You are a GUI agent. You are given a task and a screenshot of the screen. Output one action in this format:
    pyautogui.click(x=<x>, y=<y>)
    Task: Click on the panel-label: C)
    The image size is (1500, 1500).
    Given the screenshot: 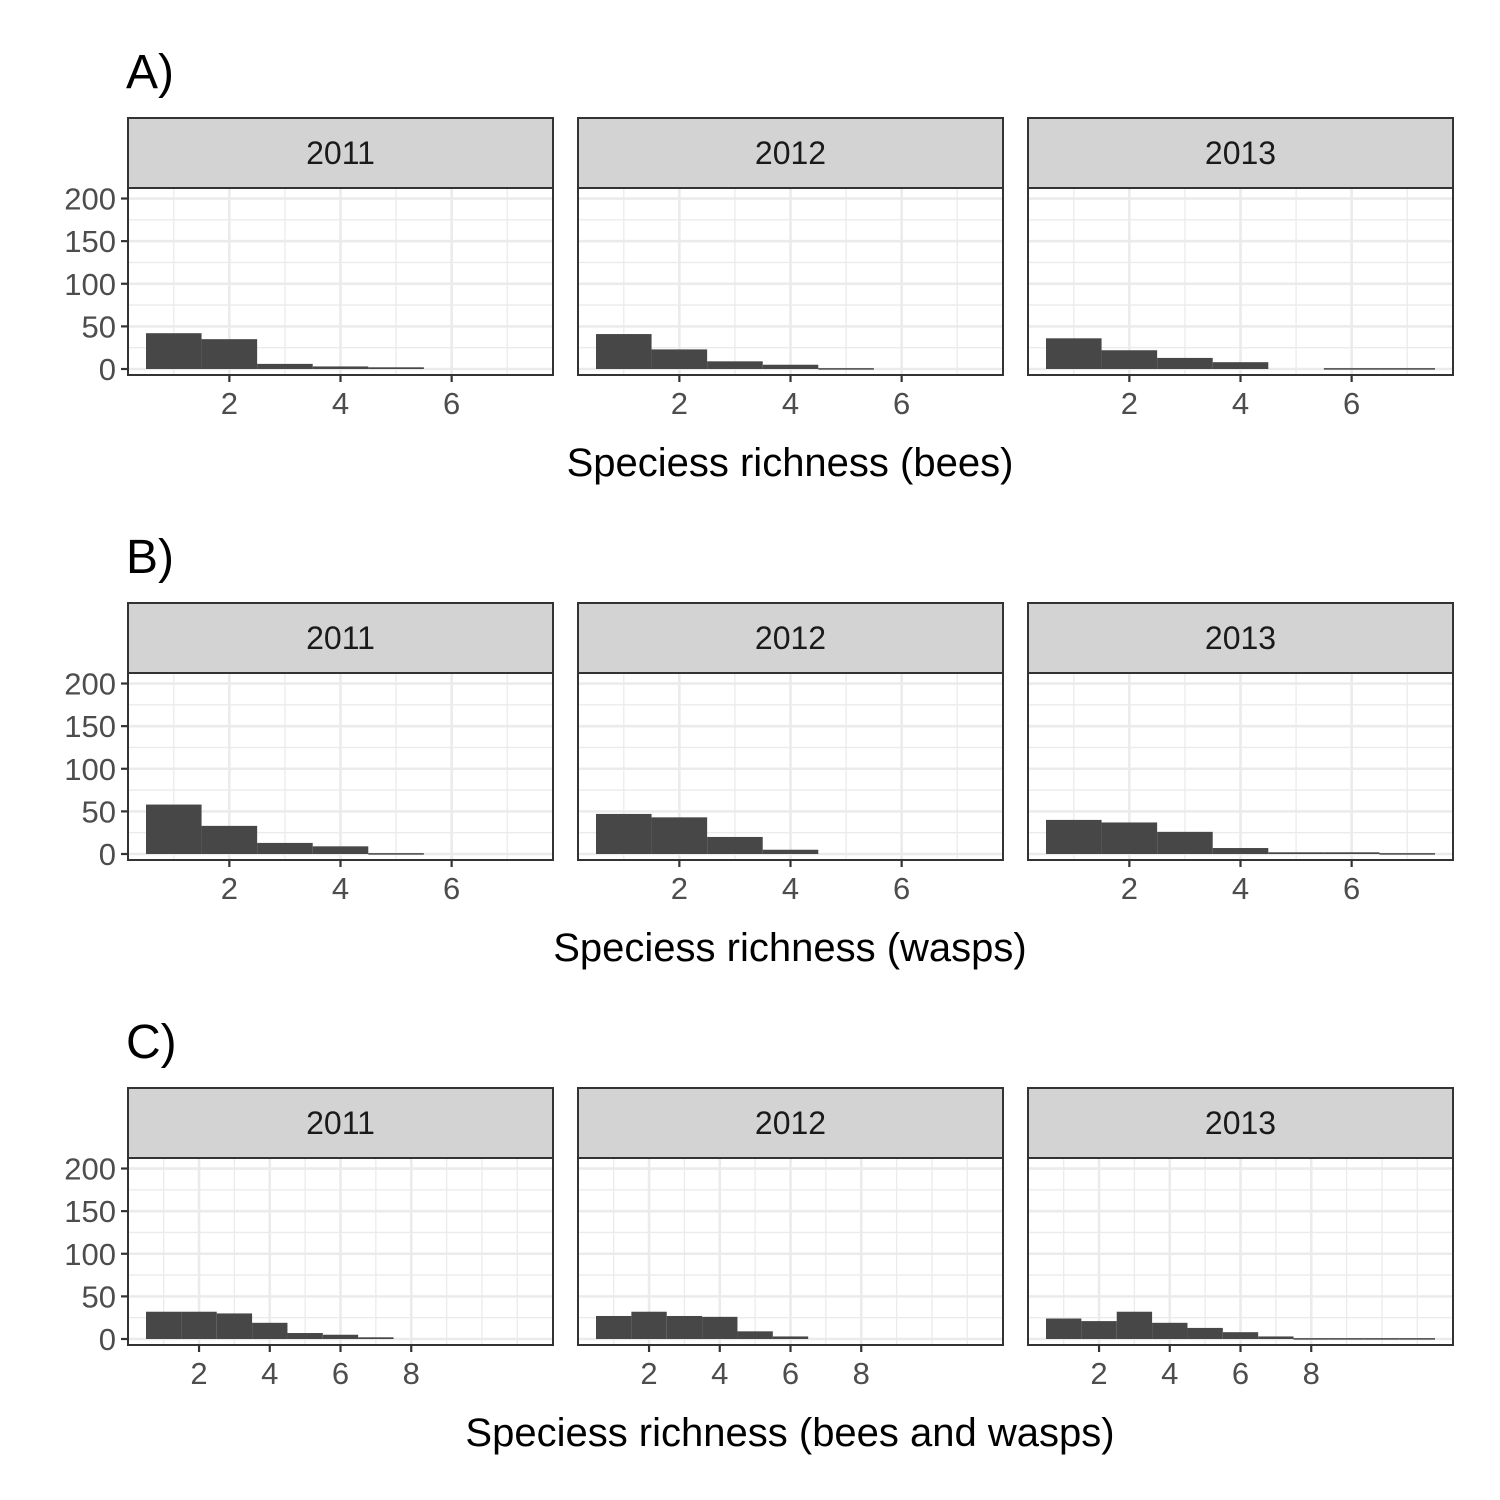 What is the action you would take?
    pyautogui.click(x=151, y=1042)
    